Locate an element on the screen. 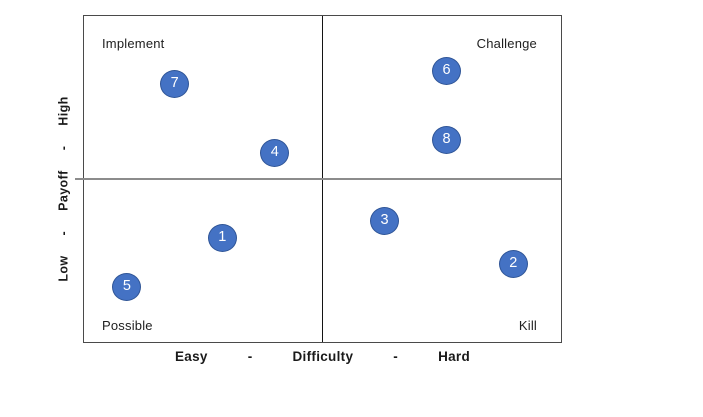  data-point-8: 8 is located at coordinates (447, 139).